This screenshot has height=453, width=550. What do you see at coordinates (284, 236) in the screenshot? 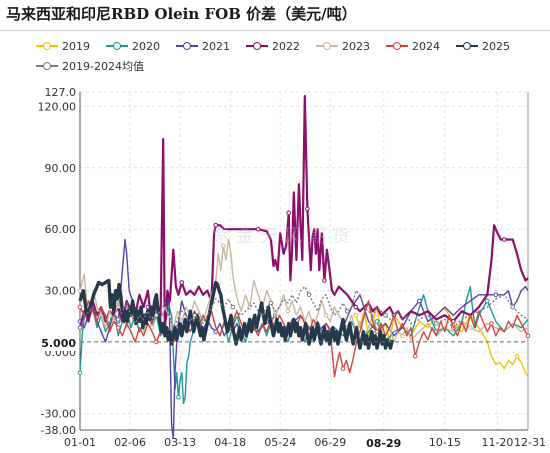
I see `watermark-text: 紫金天风期货` at bounding box center [284, 236].